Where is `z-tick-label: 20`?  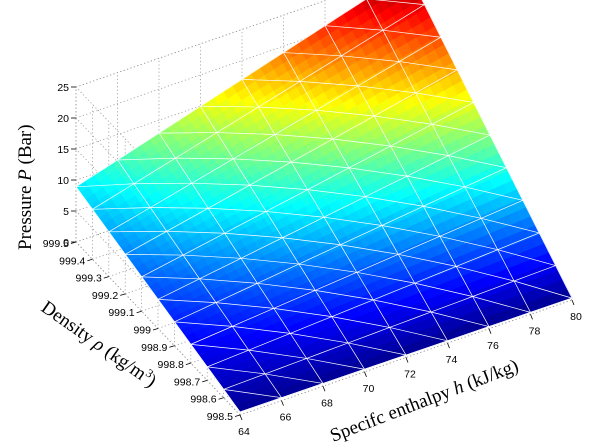
z-tick-label: 20 is located at coordinates (63, 119).